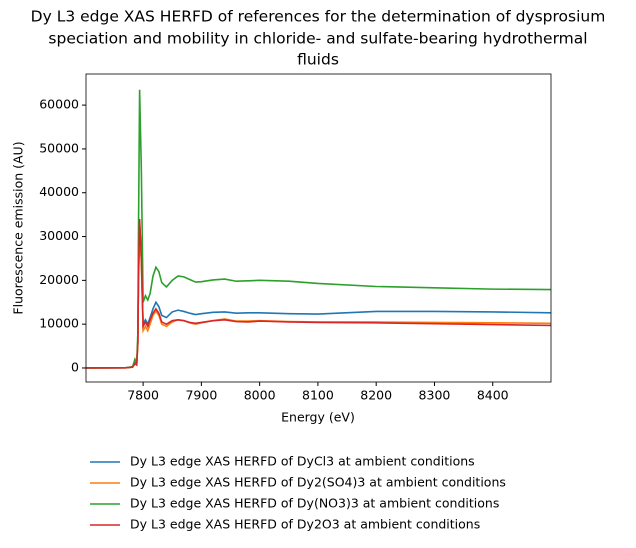 The width and height of the screenshot is (636, 548). Describe the element at coordinates (75, 366) in the screenshot. I see `y-tick-label: 0` at that location.